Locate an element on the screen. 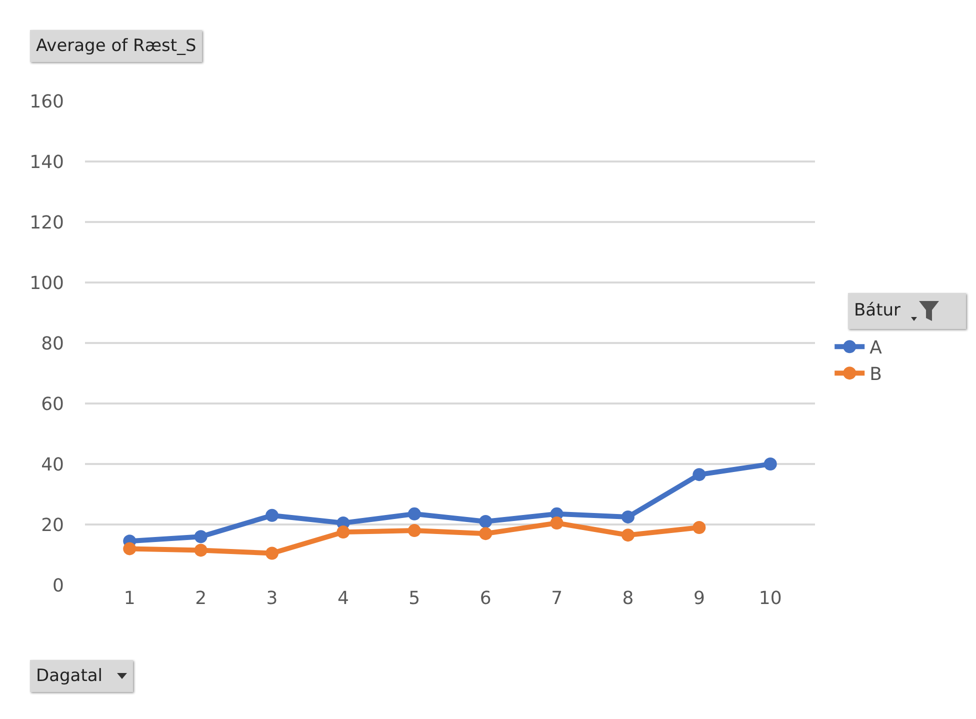 The height and width of the screenshot is (719, 976). y-tick-label: 40 is located at coordinates (52, 465).